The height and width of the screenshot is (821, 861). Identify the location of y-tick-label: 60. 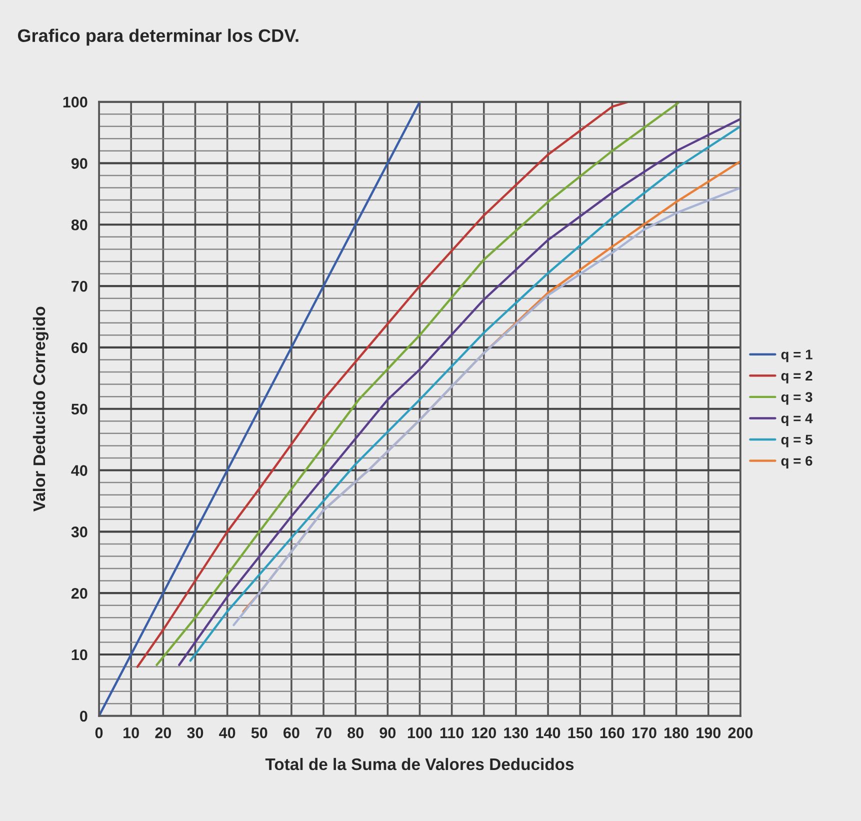
(79, 348).